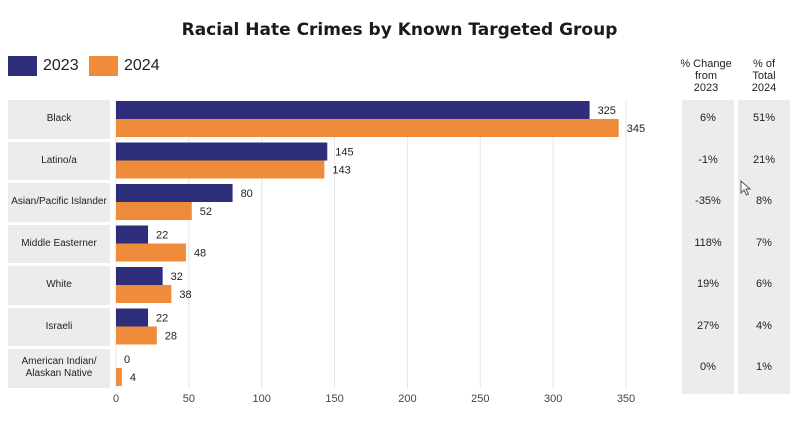 The width and height of the screenshot is (799, 428). What do you see at coordinates (764, 118) in the screenshot?
I see `pct-total-cell: 51%` at bounding box center [764, 118].